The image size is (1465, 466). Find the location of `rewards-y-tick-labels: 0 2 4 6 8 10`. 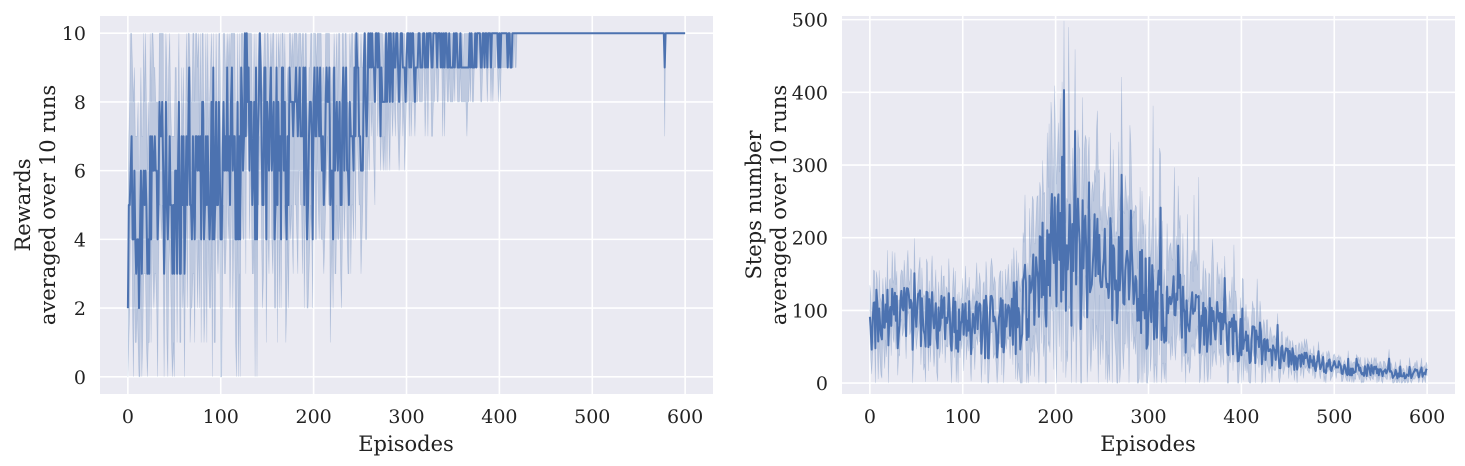

rewards-y-tick-labels: 0 2 4 6 8 10 is located at coordinates (74, 206).